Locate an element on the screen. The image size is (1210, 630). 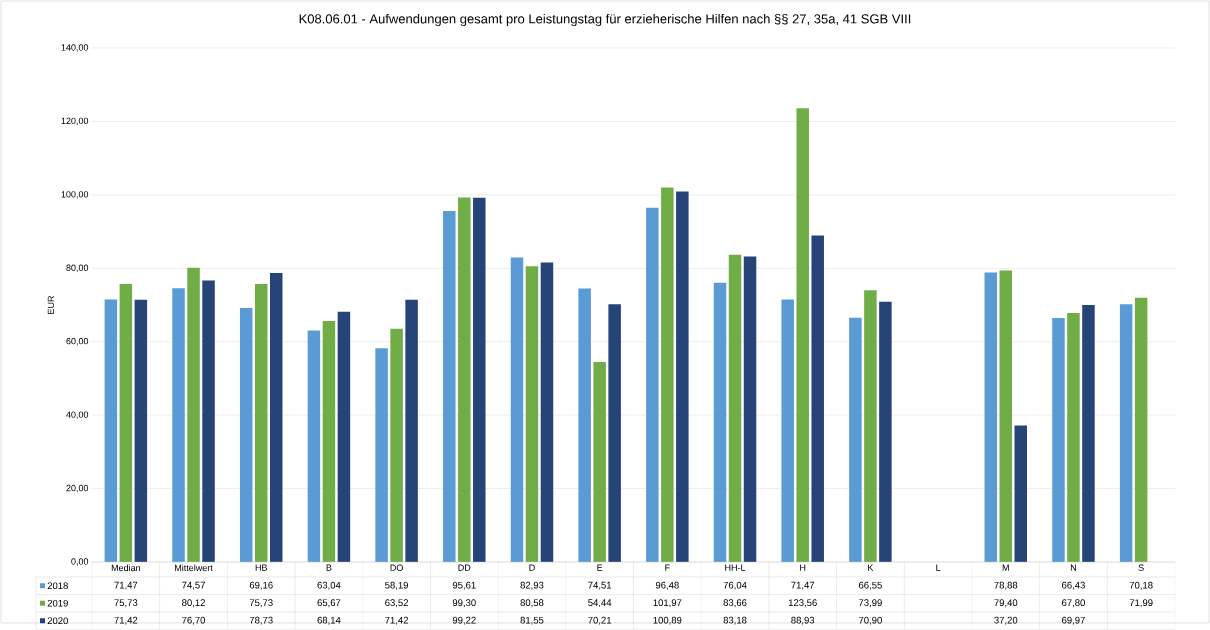
data-label: 101,97 is located at coordinates (667, 603).